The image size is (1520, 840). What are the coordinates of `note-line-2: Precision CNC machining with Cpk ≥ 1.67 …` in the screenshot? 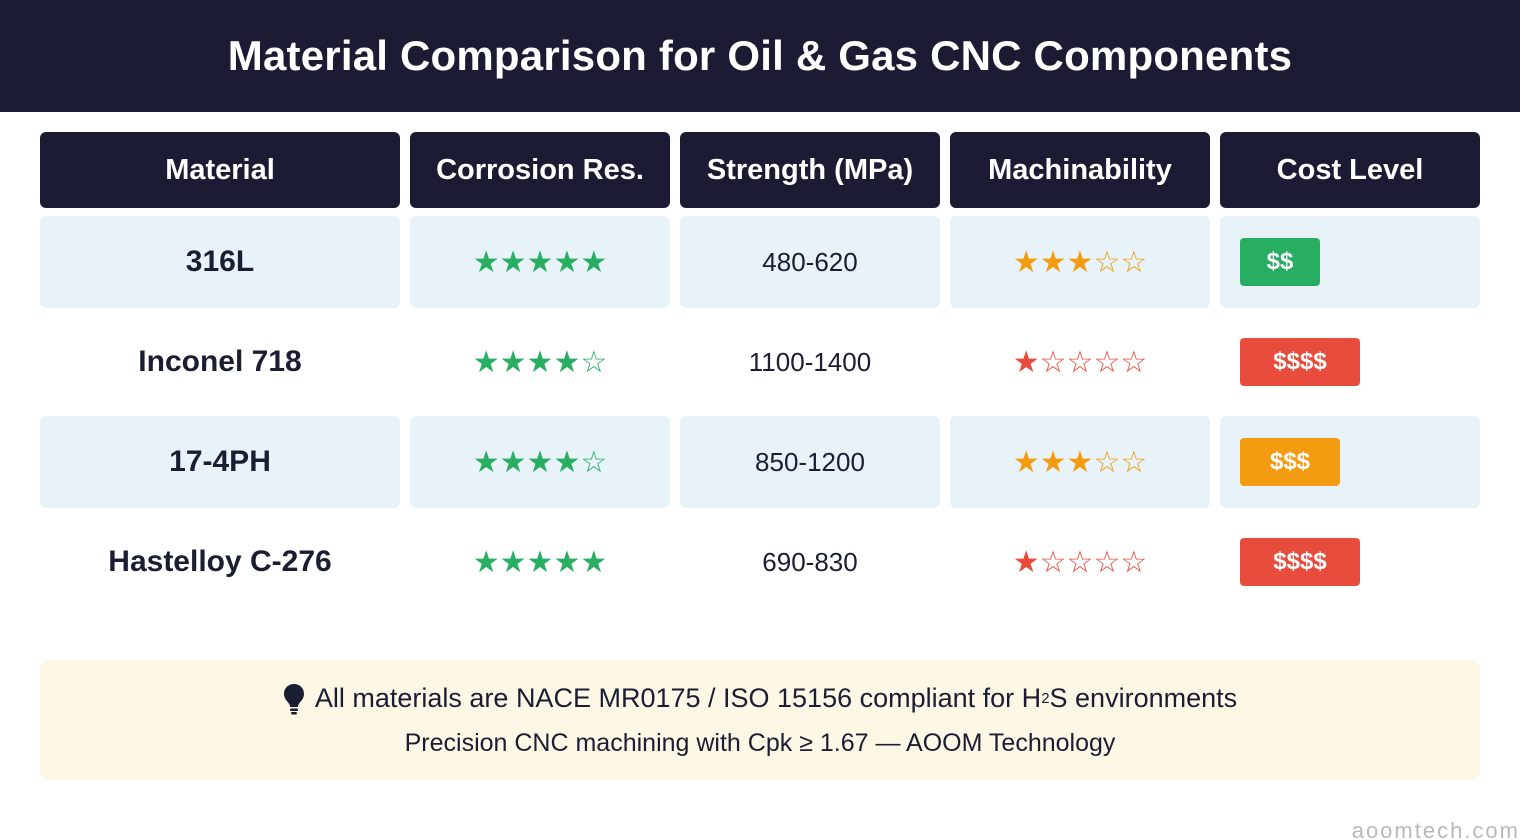 It's located at (760, 742).